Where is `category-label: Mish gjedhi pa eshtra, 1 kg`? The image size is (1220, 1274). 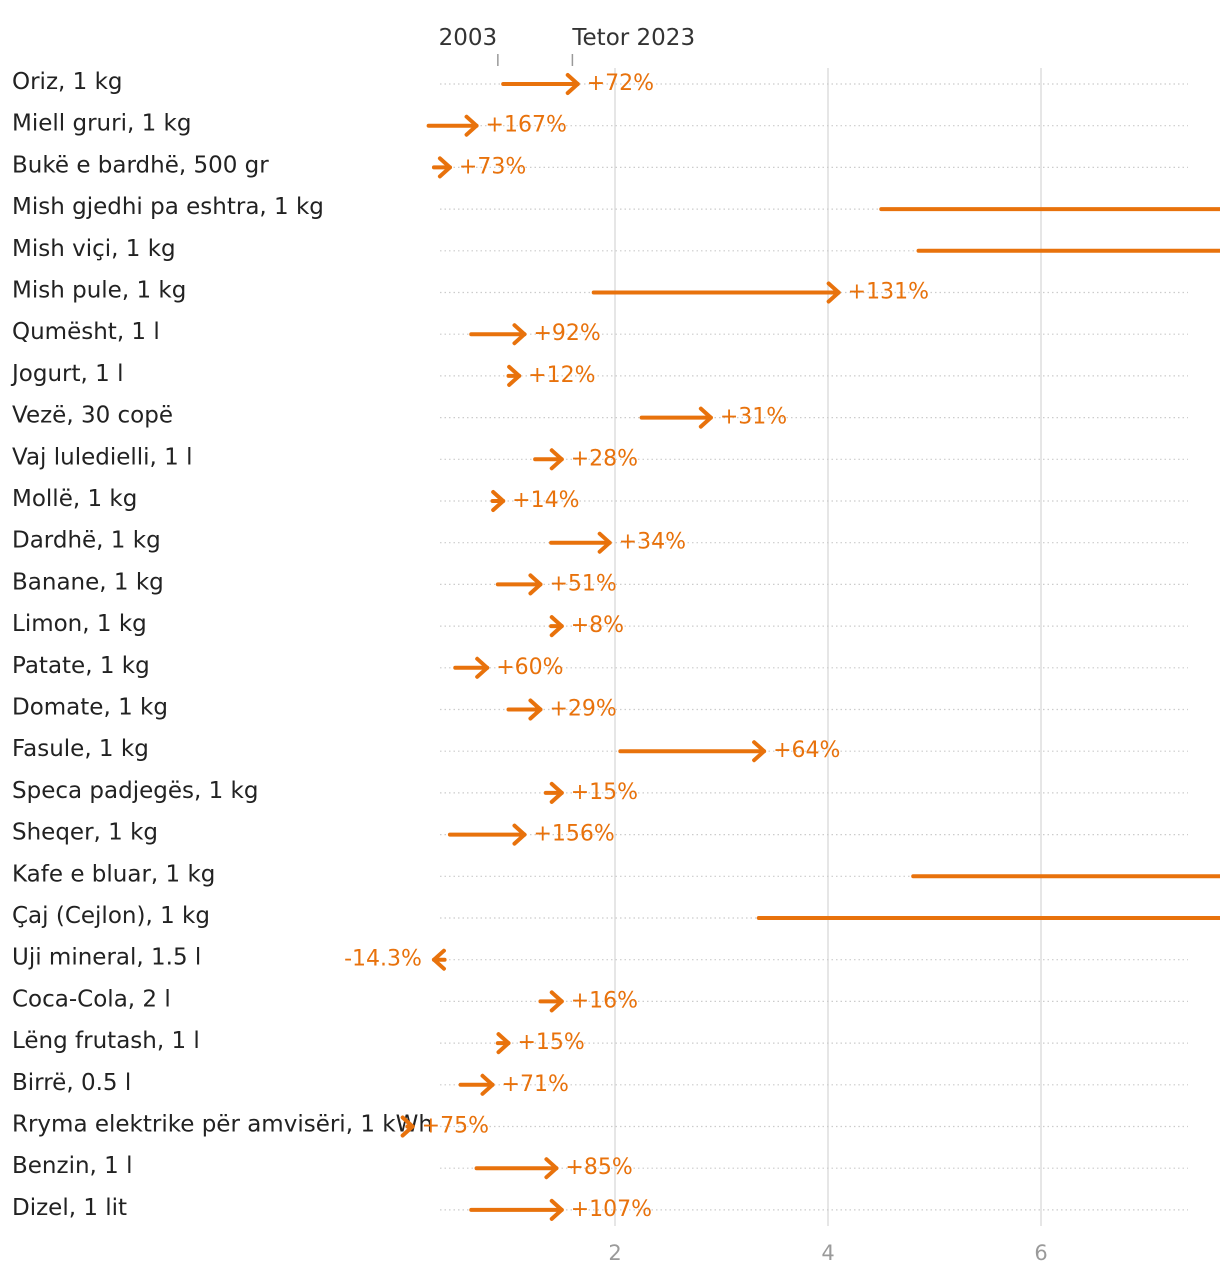
category-label: Mish gjedhi pa eshtra, 1 kg is located at coordinates (168, 207).